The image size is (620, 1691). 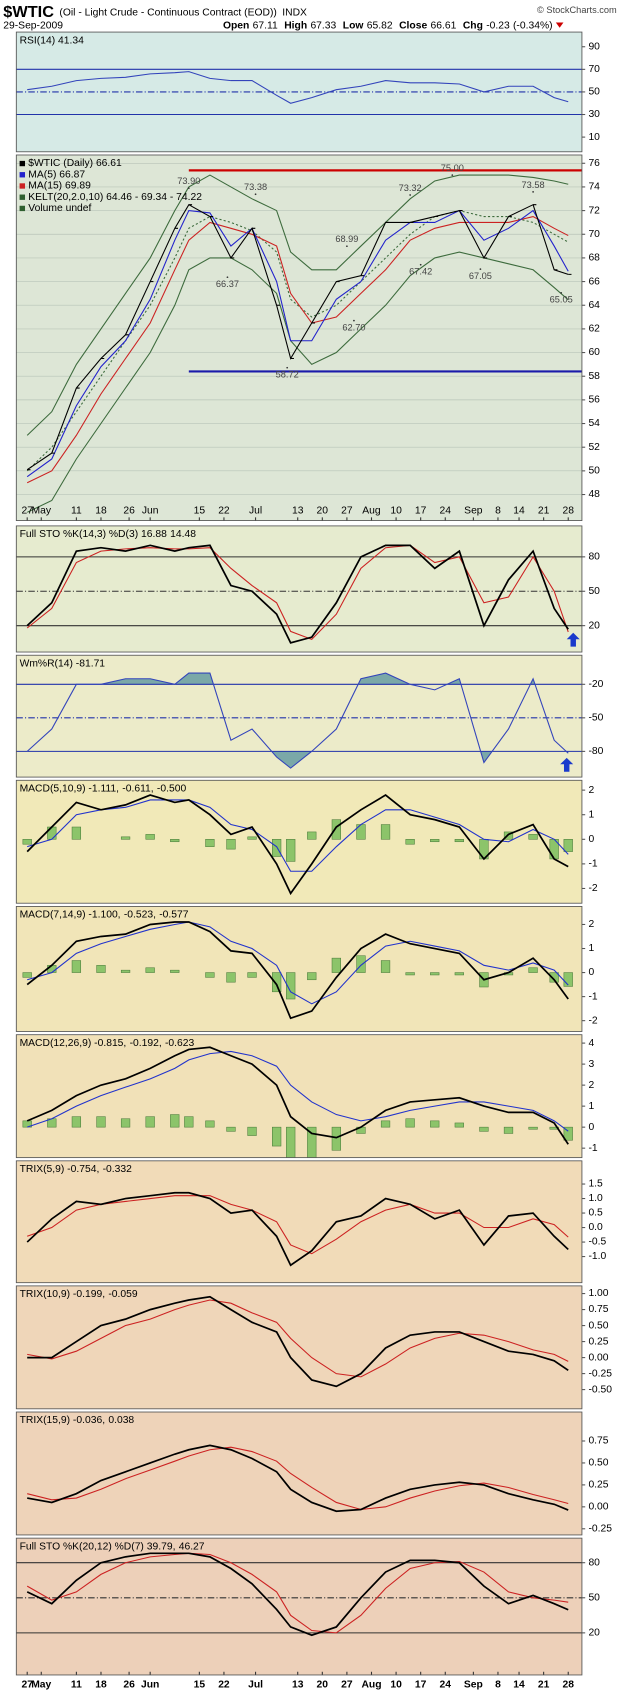 I want to click on y-tick-label: 60, so click(x=594, y=352).